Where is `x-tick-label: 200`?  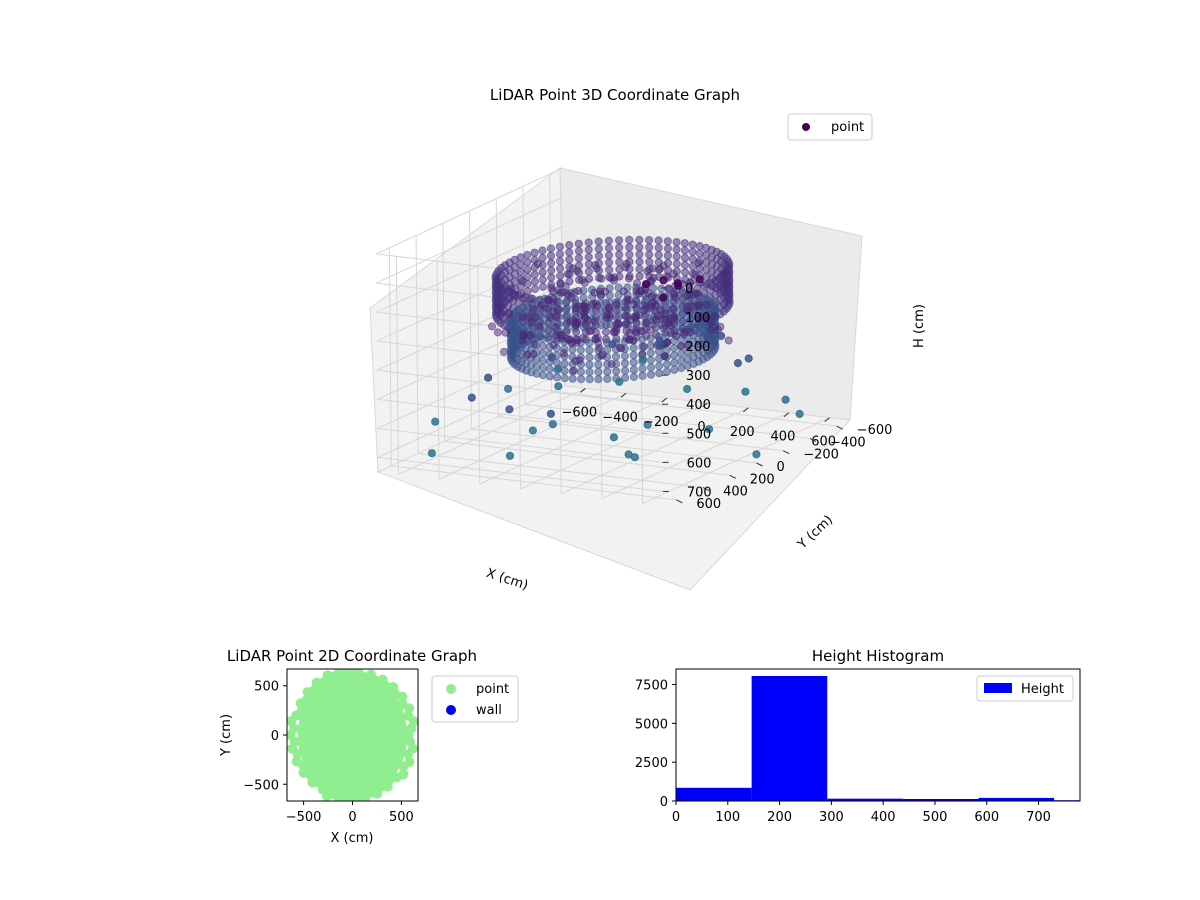 x-tick-label: 200 is located at coordinates (742, 432).